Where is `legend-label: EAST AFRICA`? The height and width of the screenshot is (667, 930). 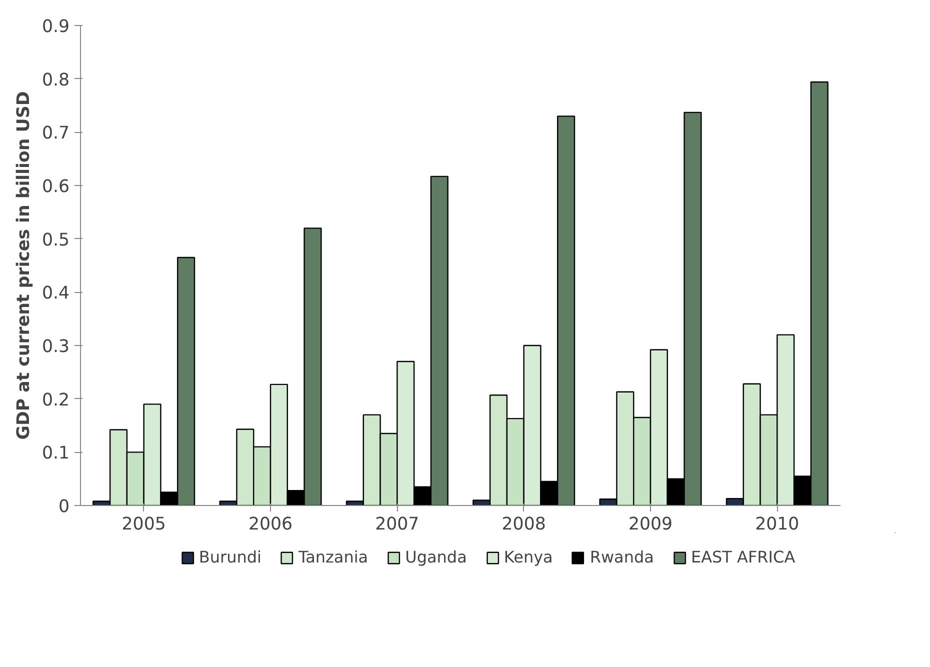 legend-label: EAST AFRICA is located at coordinates (743, 557).